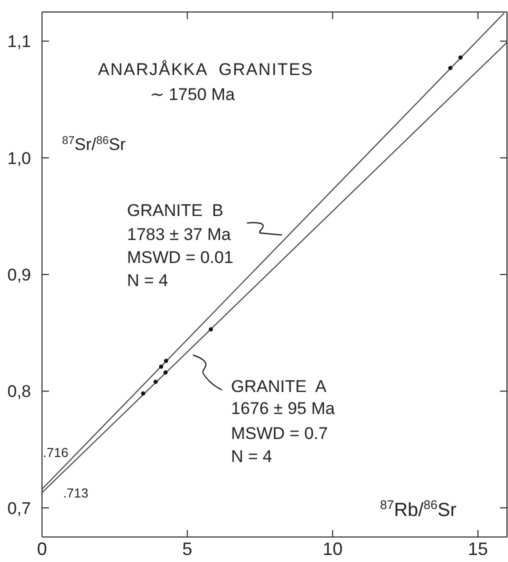  I want to click on x-axis-title: $^{87}$Rb/$^{86}$Sr, so click(419, 509).